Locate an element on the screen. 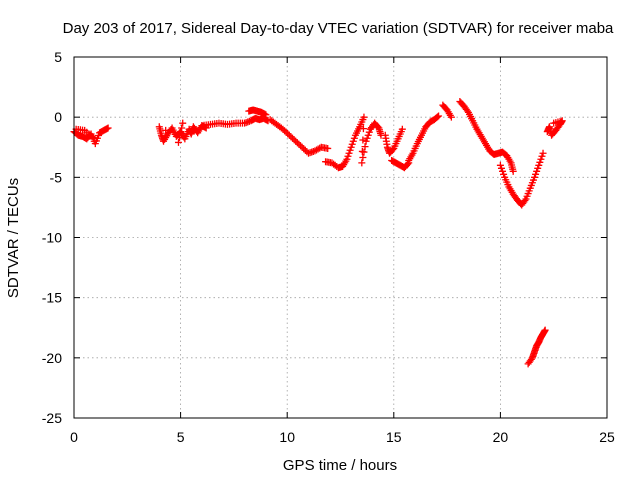  y-tick-label: 0 is located at coordinates (58, 117).